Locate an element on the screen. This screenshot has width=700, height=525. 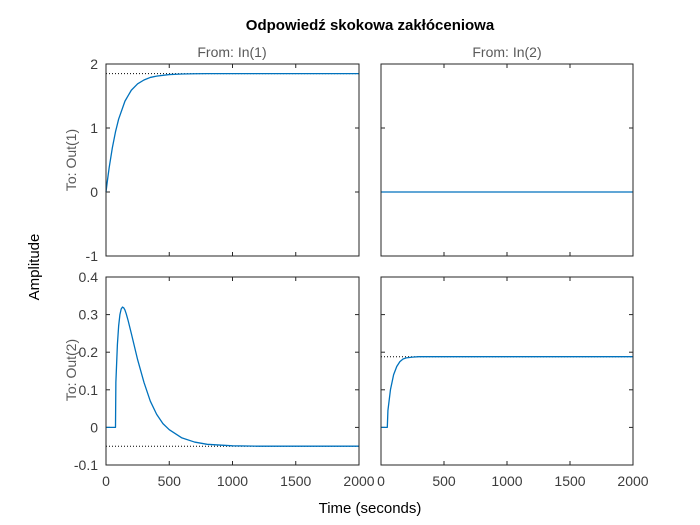
y-tick-label: -1 is located at coordinates (92, 256).